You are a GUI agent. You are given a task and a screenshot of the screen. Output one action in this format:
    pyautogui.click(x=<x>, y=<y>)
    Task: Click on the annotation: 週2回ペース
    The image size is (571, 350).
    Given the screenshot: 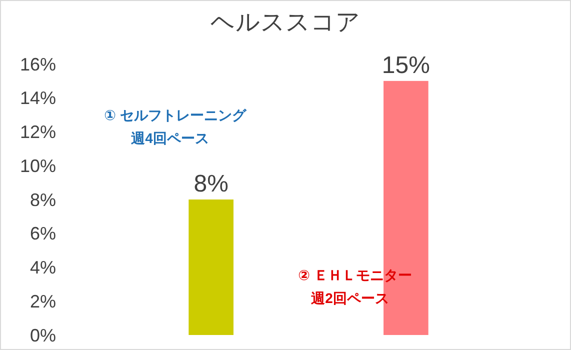 What is the action you would take?
    pyautogui.click(x=349, y=298)
    